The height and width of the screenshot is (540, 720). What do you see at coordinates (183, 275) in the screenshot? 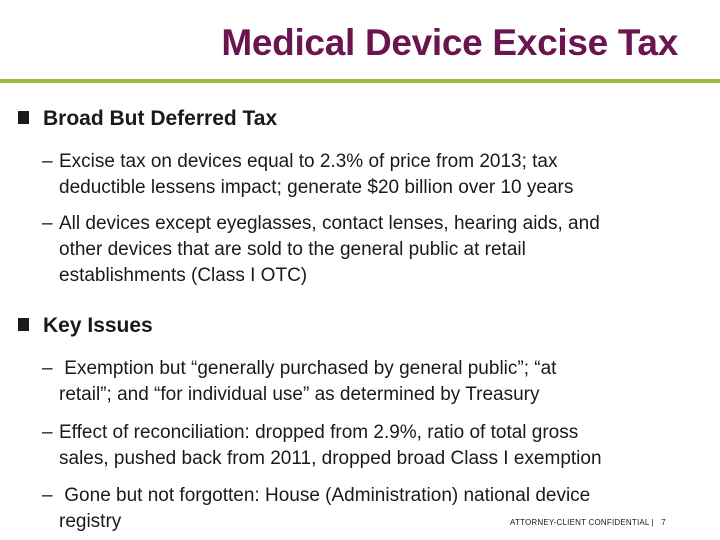
I see `sub-bullet-line: establishments (Class I OTC)` at bounding box center [183, 275].